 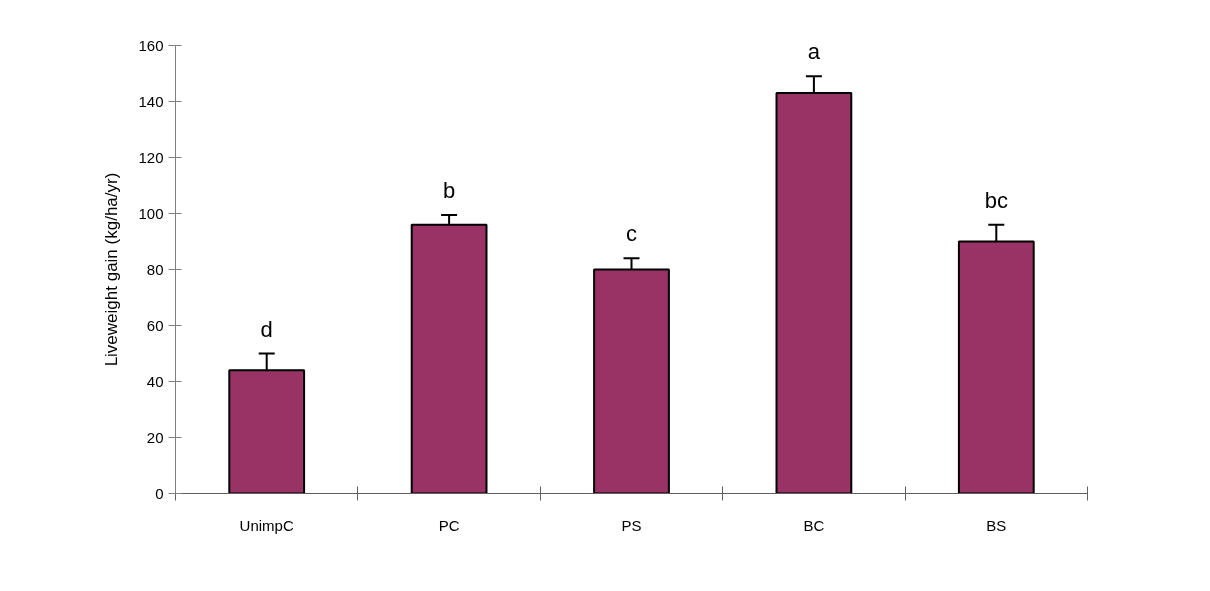 I want to click on y-tick-label: 20, so click(x=155, y=437).